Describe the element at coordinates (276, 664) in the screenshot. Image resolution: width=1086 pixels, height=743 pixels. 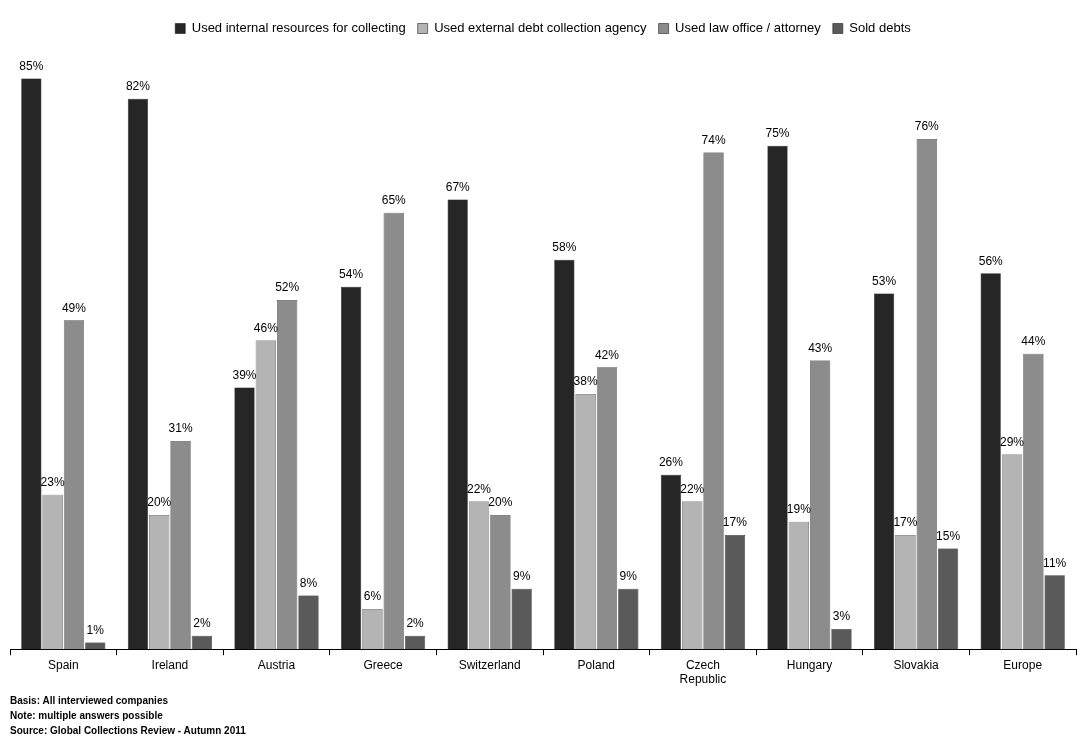
I see `x-tick-label: Austria` at that location.